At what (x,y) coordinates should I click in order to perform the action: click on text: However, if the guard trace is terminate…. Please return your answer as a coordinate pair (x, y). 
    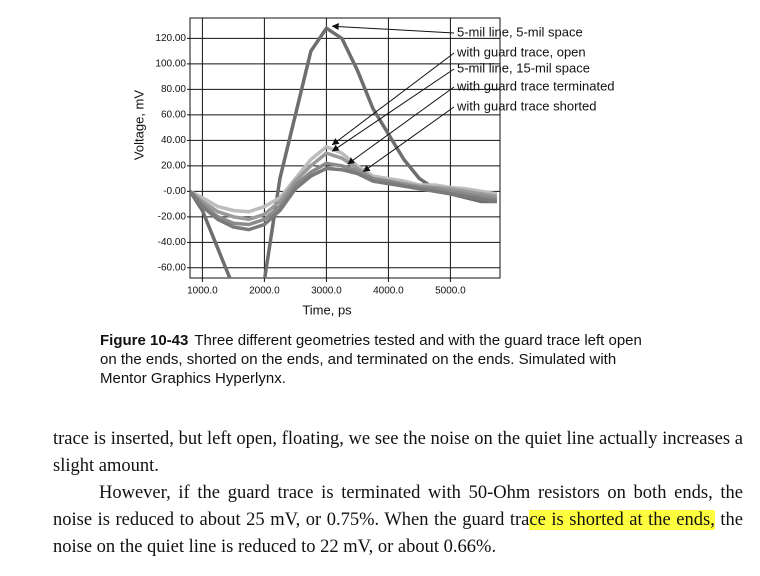
    Looking at the image, I should click on (398, 506).